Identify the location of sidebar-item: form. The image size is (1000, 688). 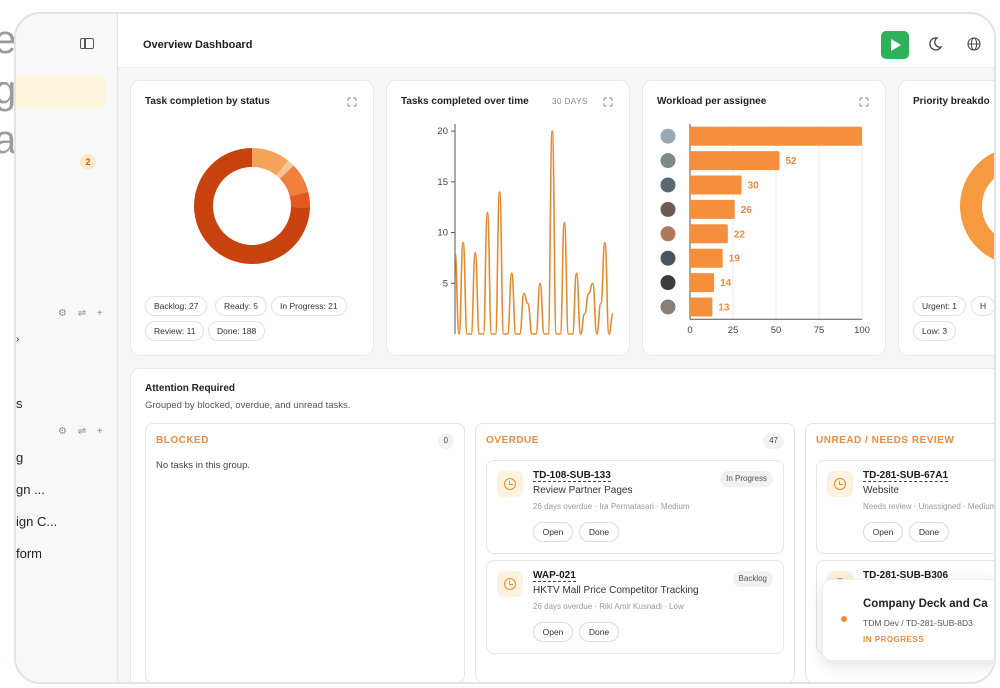
(29, 553).